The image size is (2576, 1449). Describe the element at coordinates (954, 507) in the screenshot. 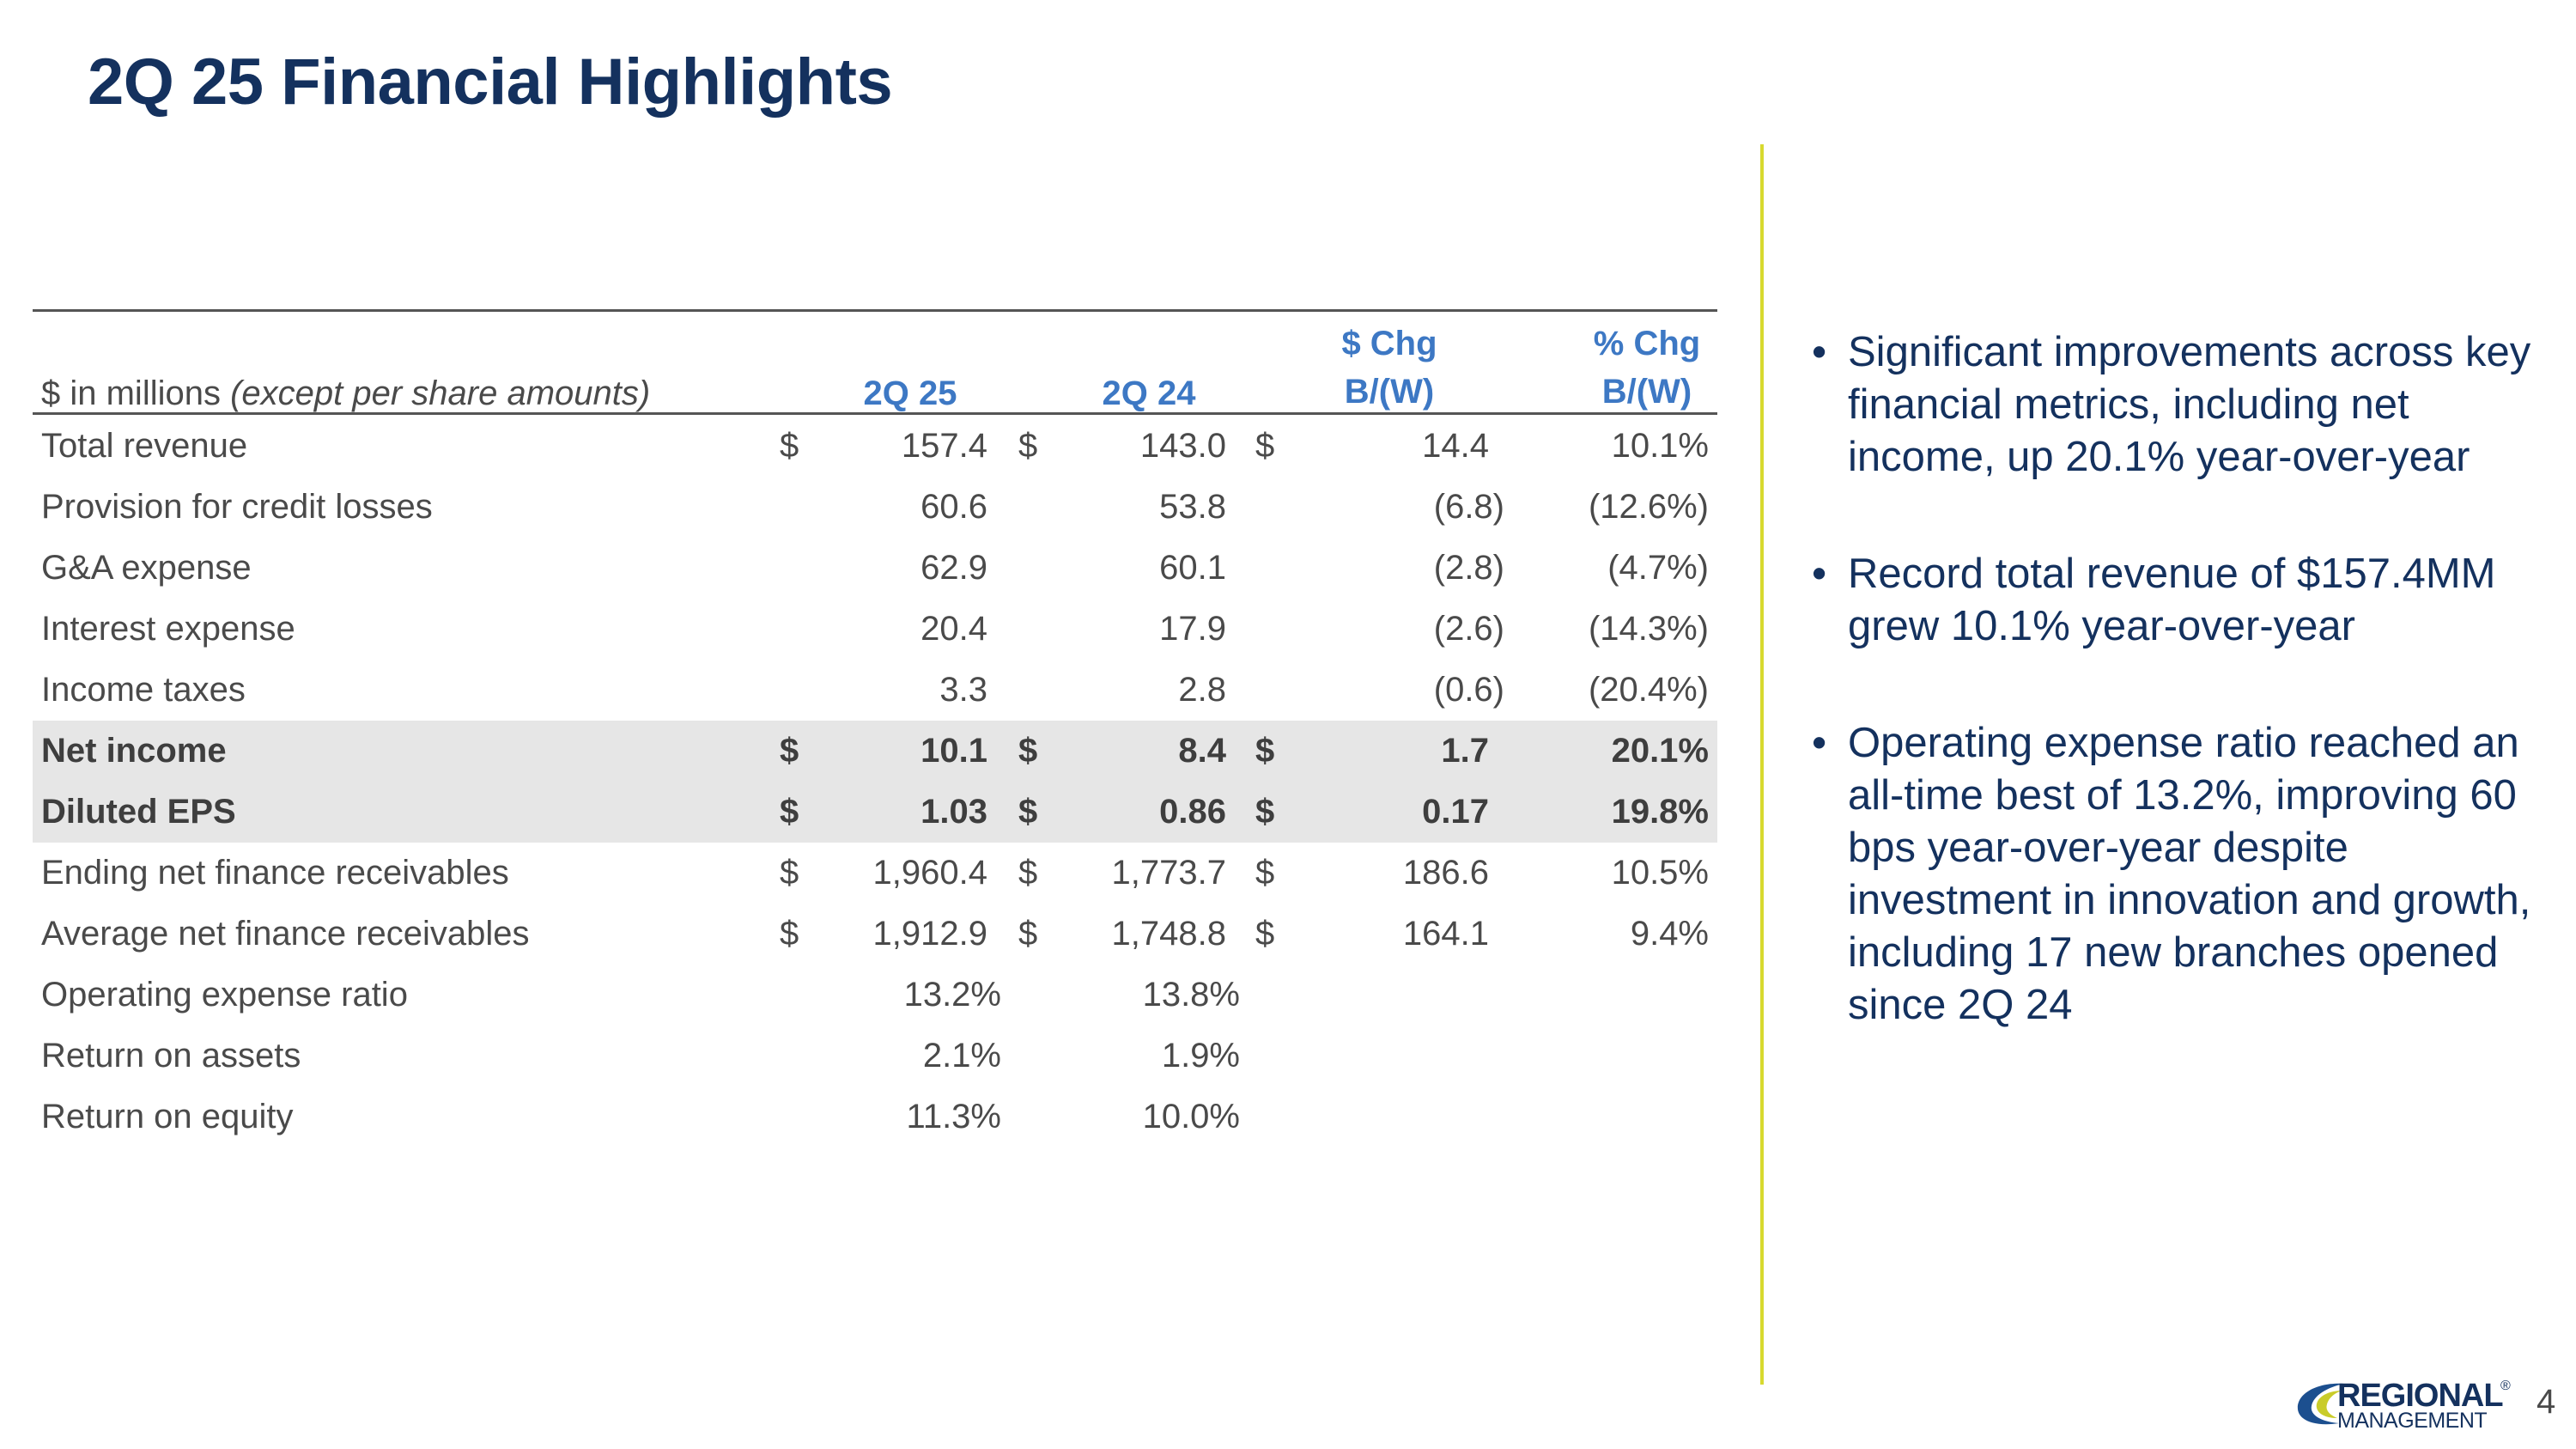

I see `value-2q25: 60.6` at that location.